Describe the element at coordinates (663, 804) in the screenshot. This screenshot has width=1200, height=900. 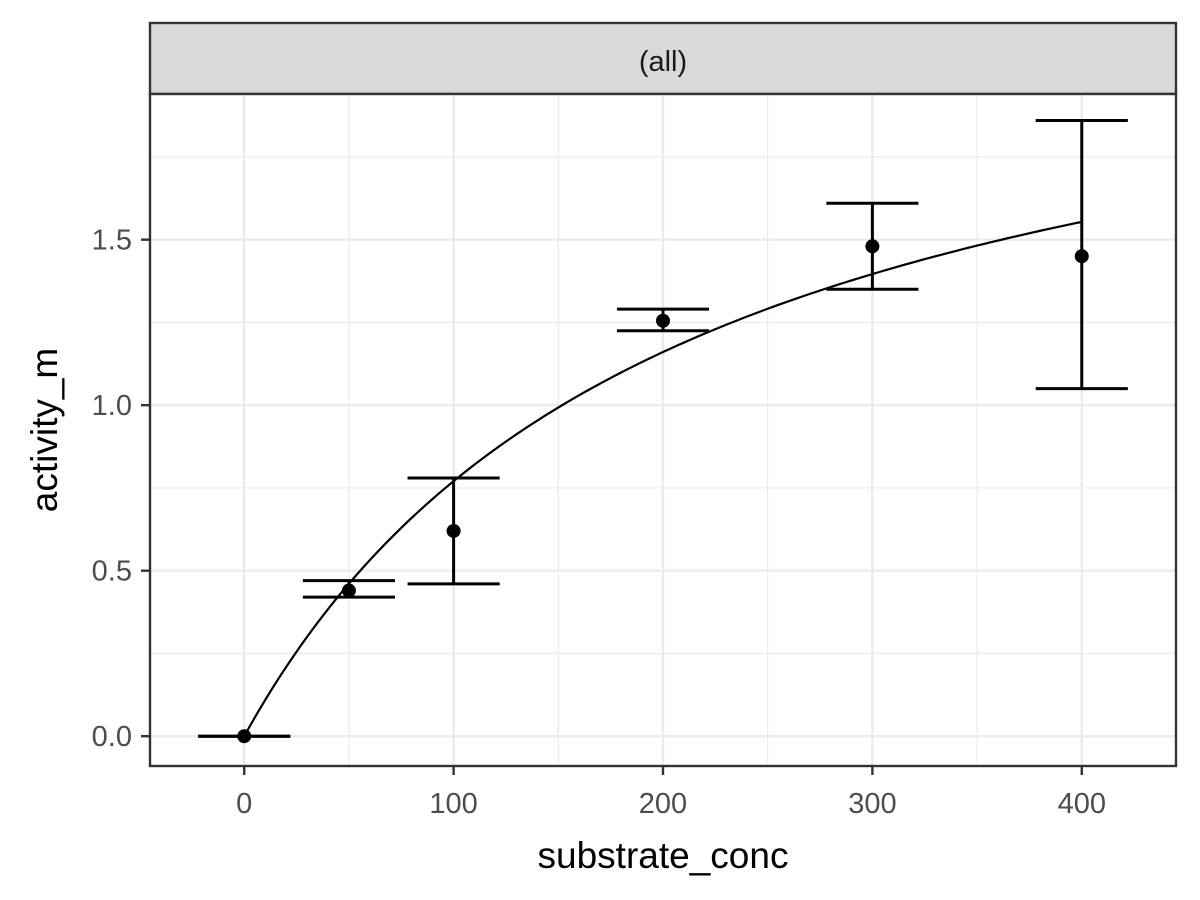
I see `x-tick-label: 200` at that location.